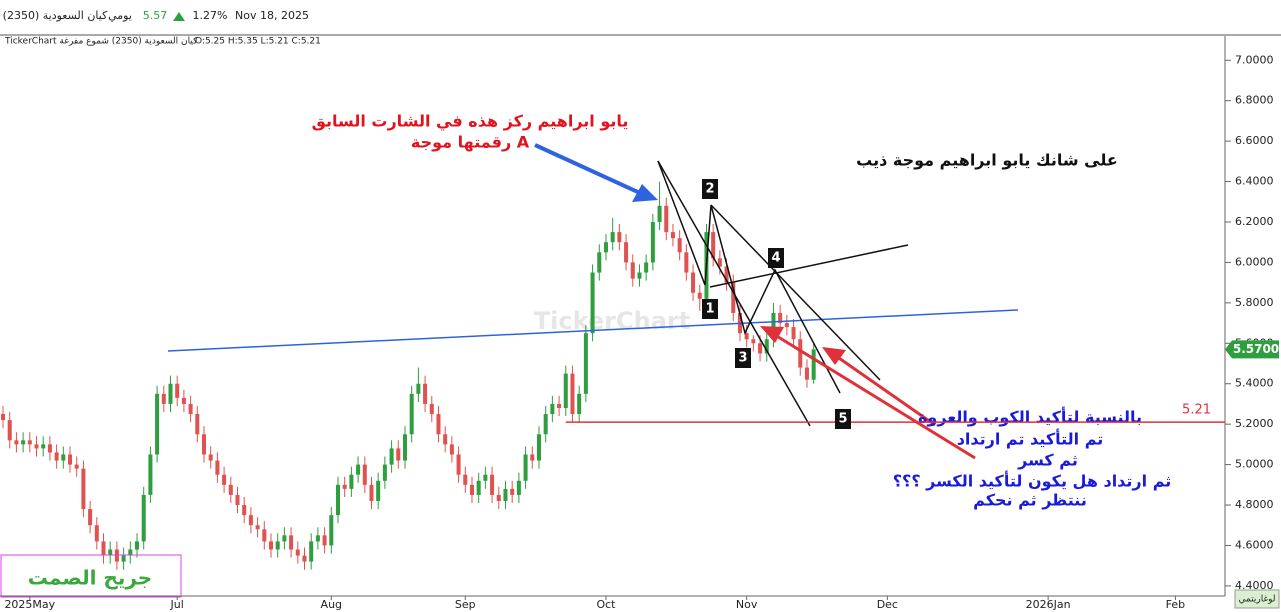  Describe the element at coordinates (1047, 460) in the screenshot. I see `note-blue: ثم كسر` at that location.